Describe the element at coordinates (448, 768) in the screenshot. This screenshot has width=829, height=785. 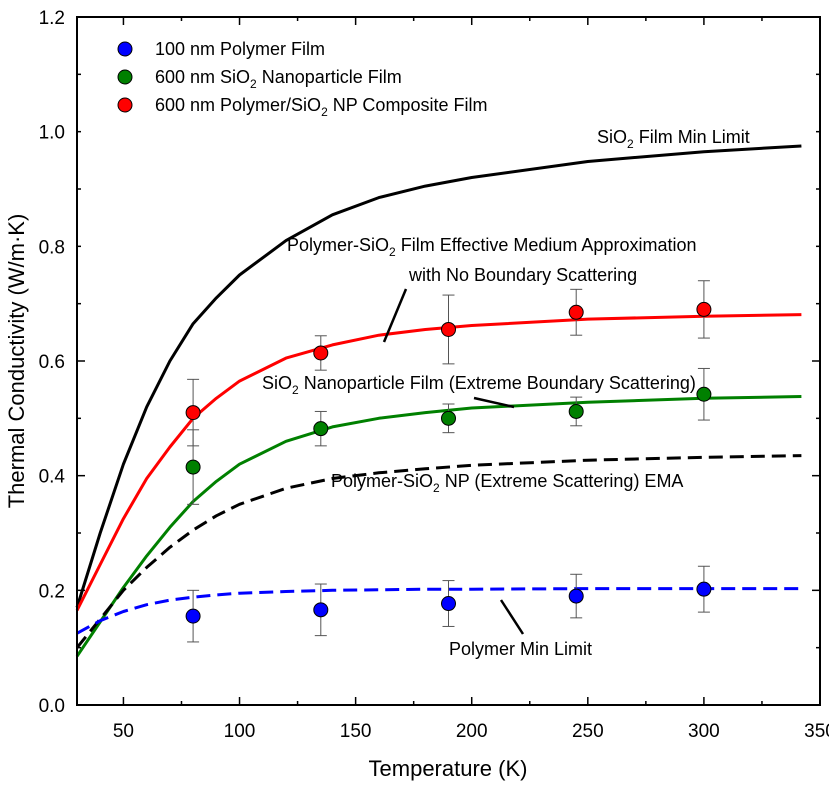
I see `x-axis-title: Temperature (K)` at that location.